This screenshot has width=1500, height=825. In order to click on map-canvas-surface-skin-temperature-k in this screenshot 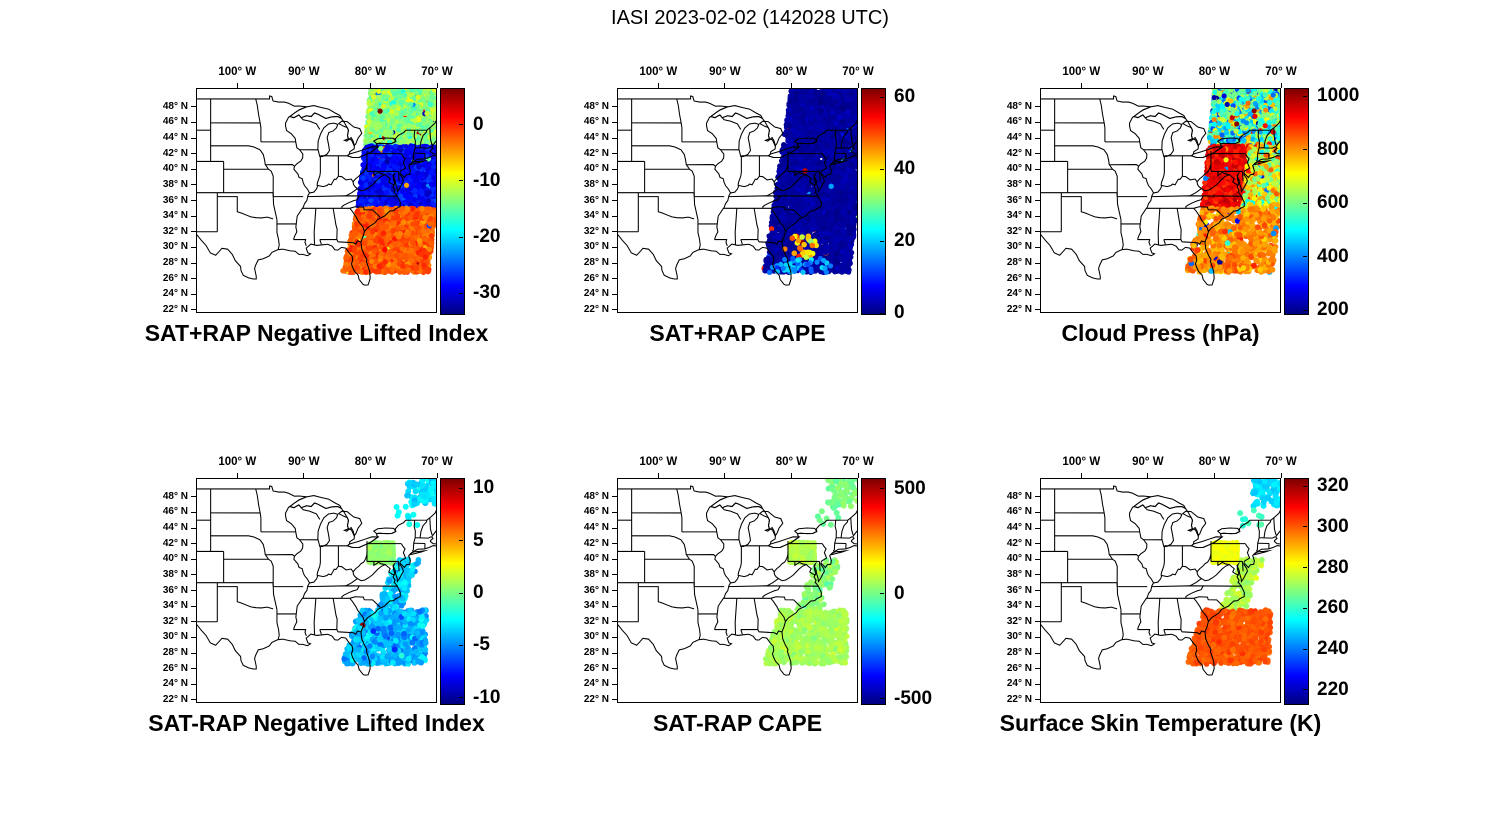, I will do `click(1160, 590)`.